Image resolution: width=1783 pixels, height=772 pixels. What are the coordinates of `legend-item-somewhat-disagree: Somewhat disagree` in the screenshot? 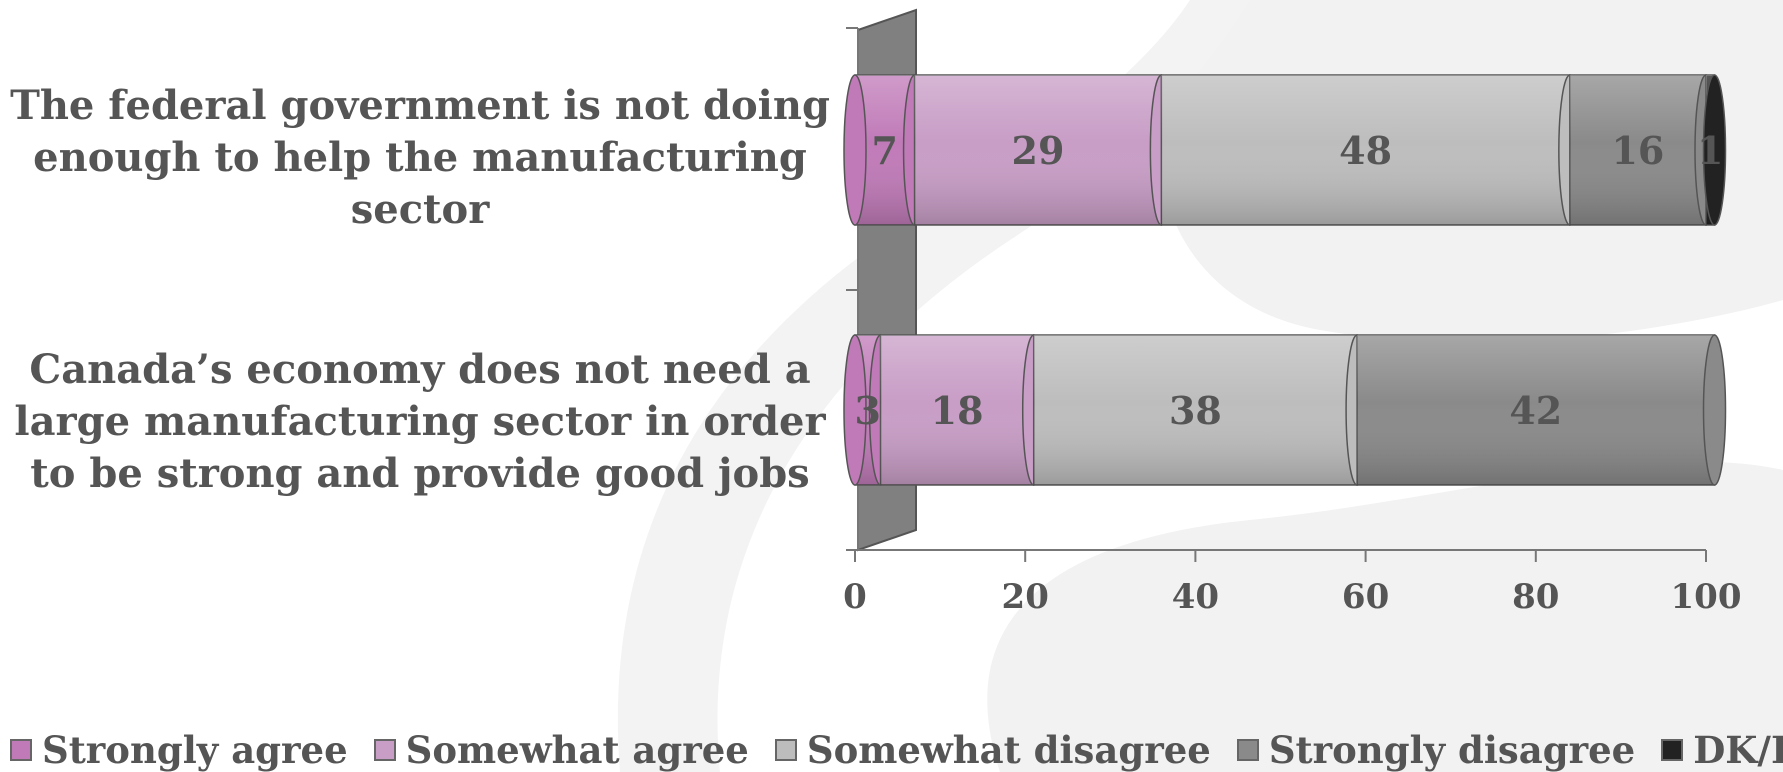 It's located at (992, 750).